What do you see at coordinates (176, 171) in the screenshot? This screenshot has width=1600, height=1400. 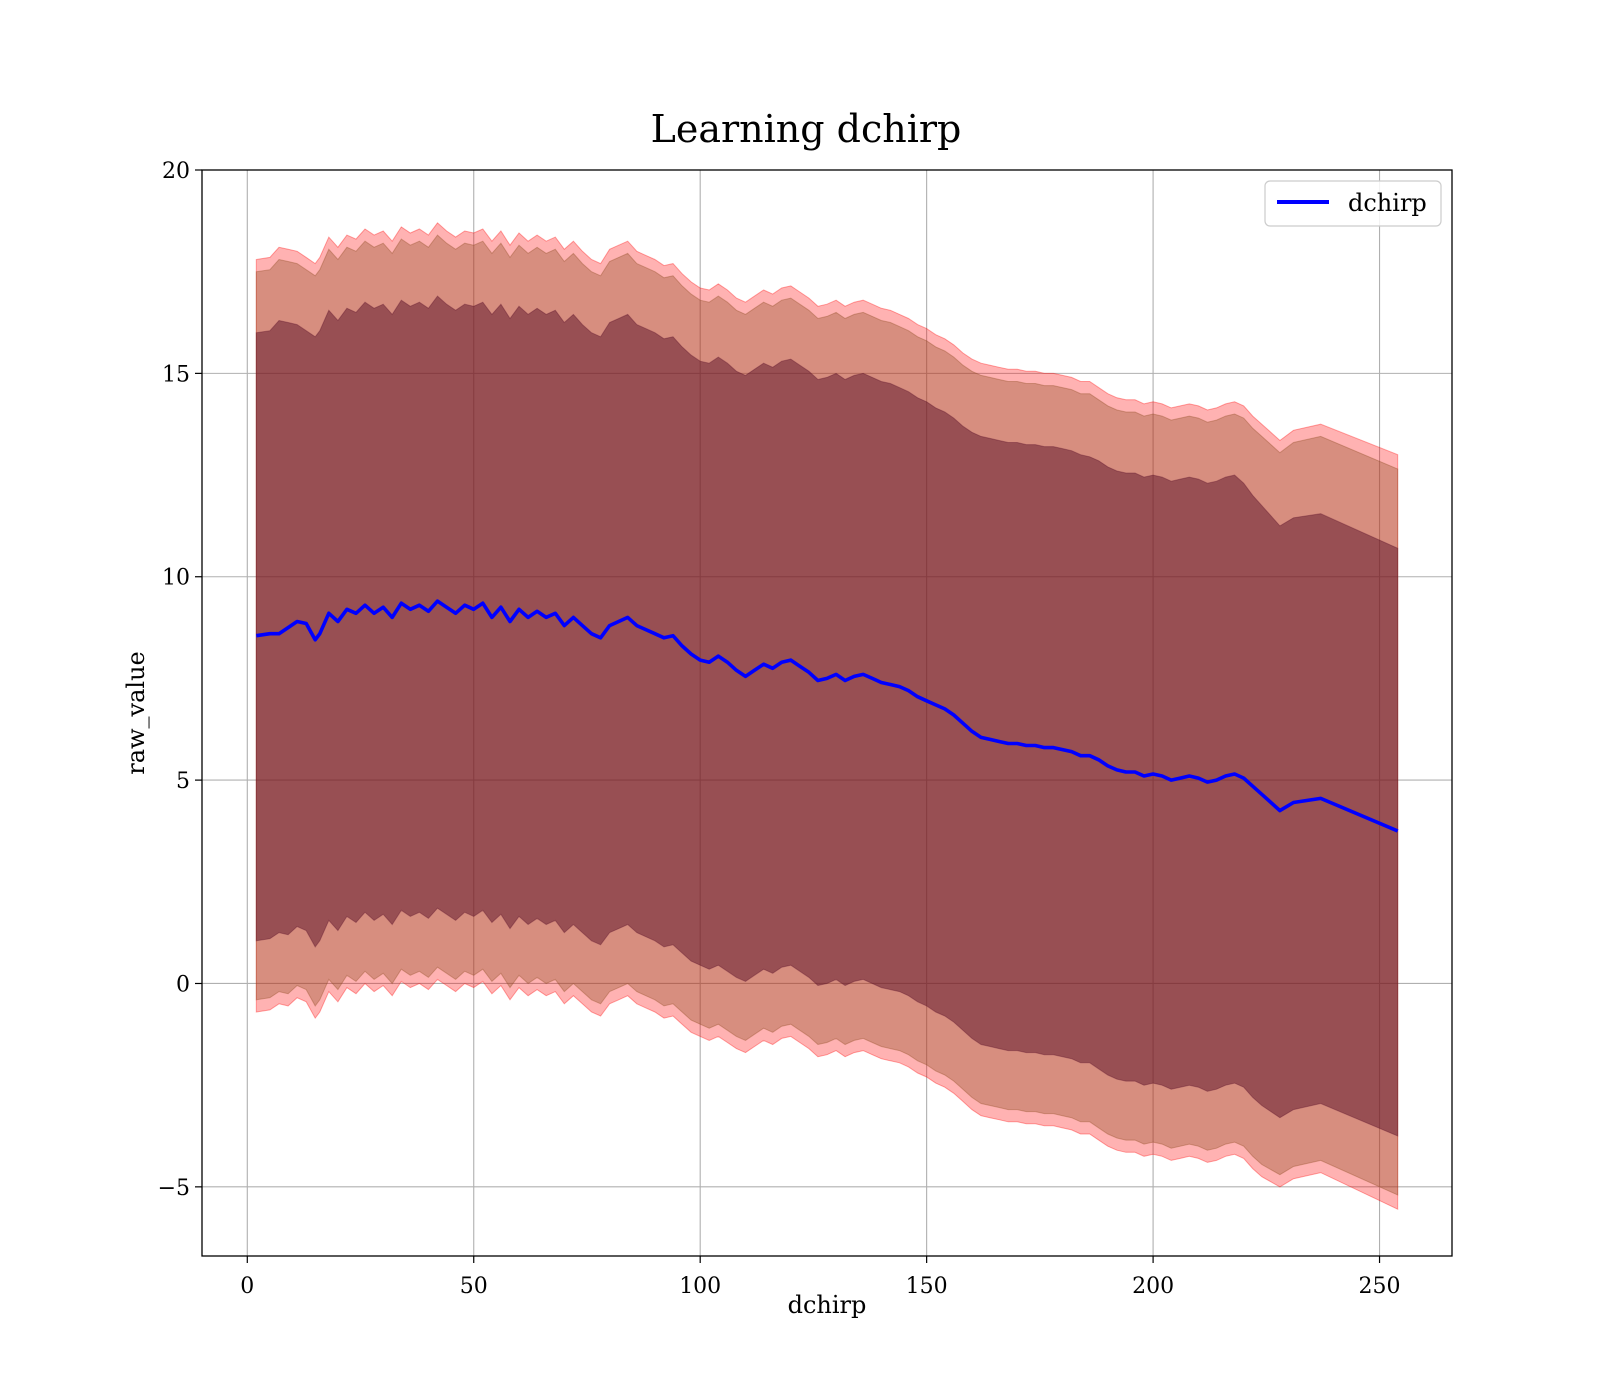 I see `y-tick-label-5: 20` at bounding box center [176, 171].